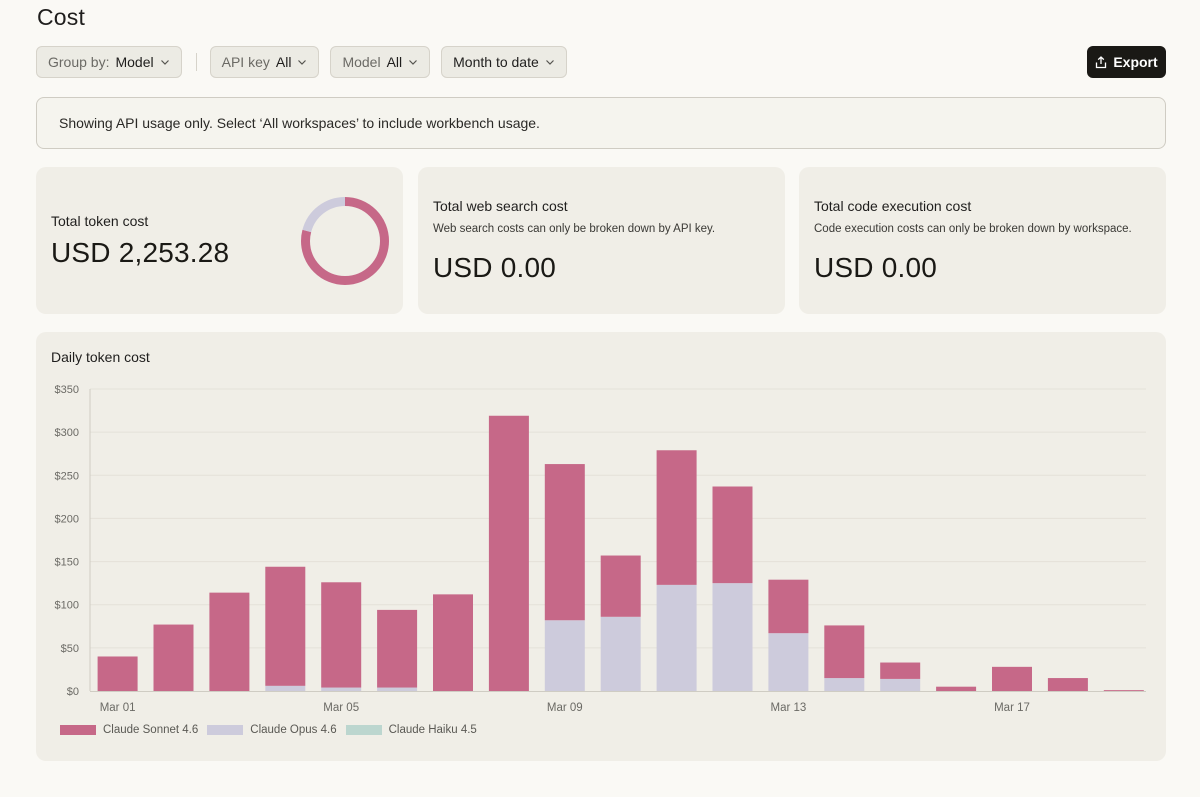 This screenshot has height=797, width=1200. I want to click on api-key-label: API key, so click(245, 62).